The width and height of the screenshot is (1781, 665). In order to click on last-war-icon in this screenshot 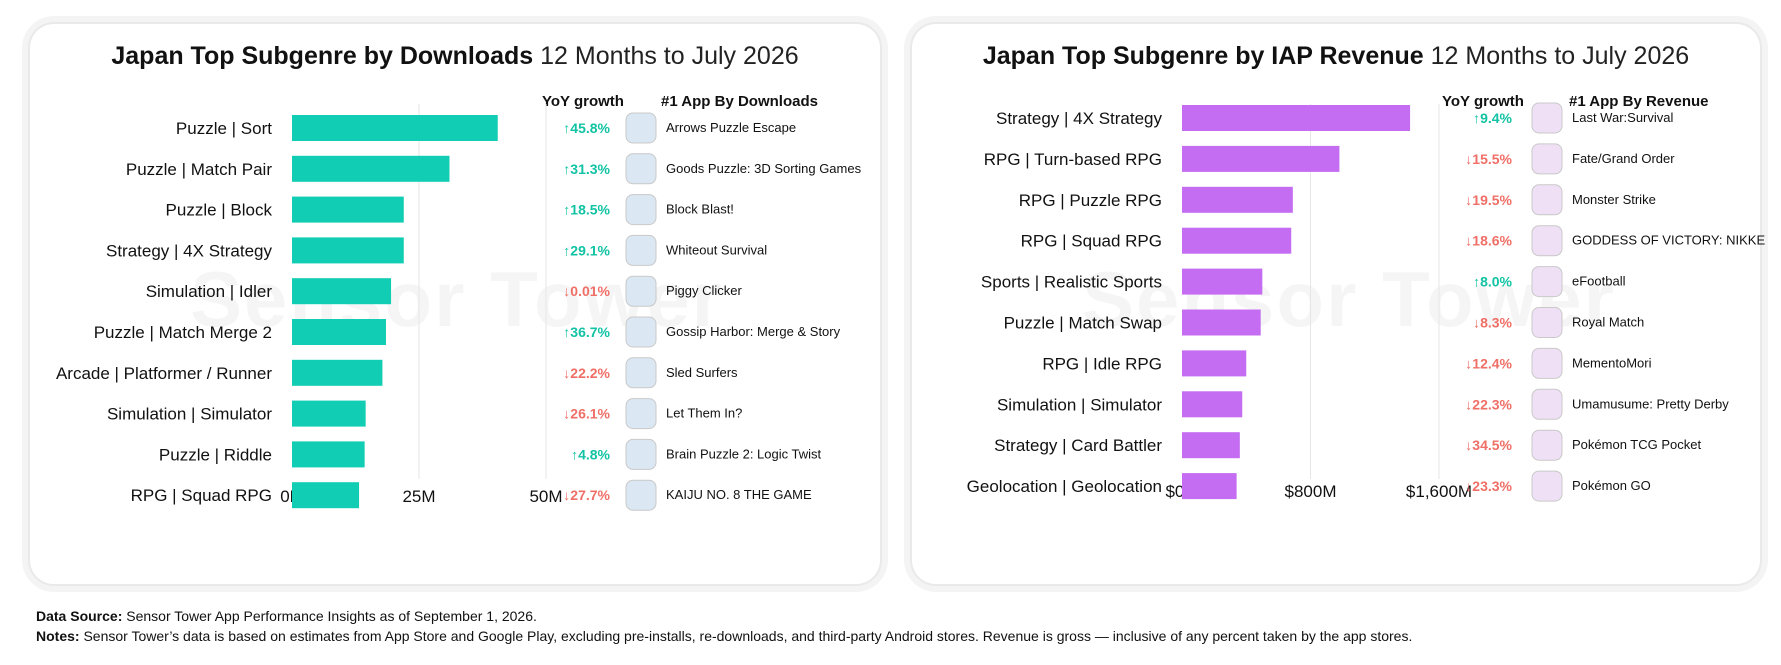, I will do `click(1547, 118)`.